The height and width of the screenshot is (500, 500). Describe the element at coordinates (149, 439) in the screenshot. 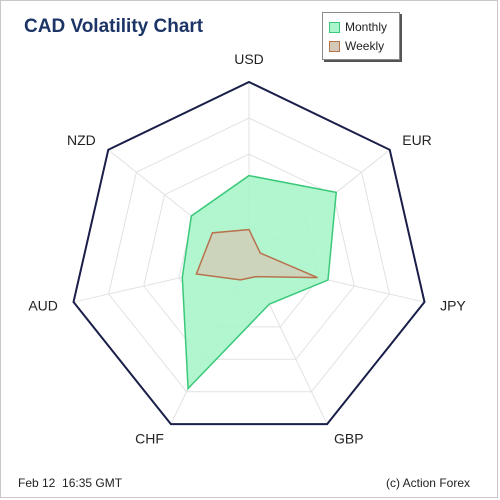

I see `axis-label-chf: CHF` at that location.